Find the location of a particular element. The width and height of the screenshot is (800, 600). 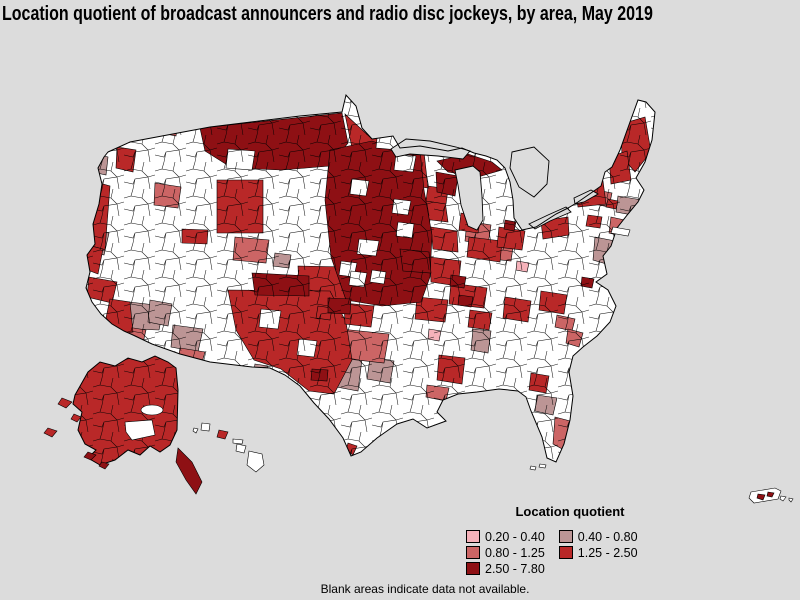

legend-item: 0.80 - 1.25 is located at coordinates (505, 552).